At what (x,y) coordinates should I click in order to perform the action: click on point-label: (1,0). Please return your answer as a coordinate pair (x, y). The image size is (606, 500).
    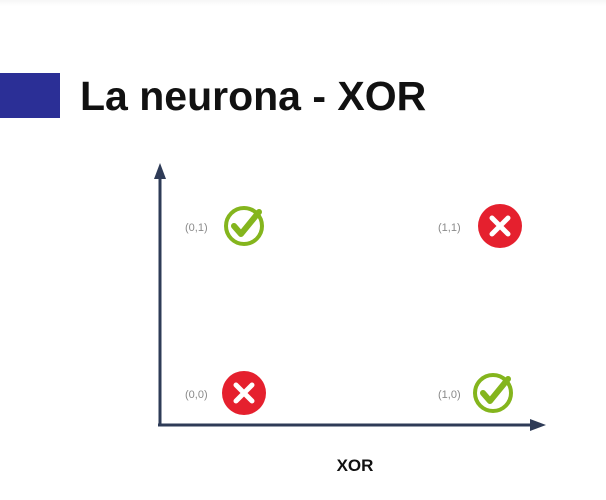
    Looking at the image, I should click on (449, 395).